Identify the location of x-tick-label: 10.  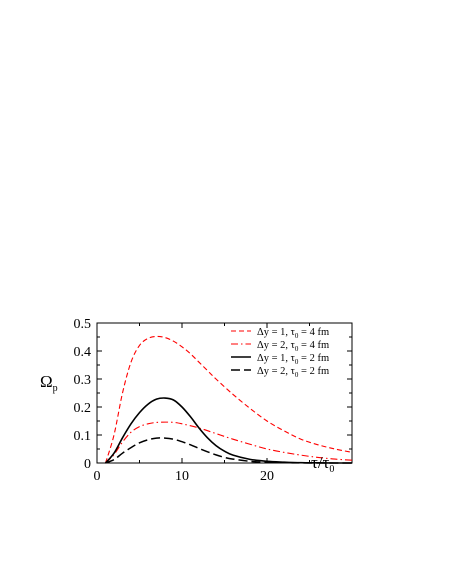
(182, 476).